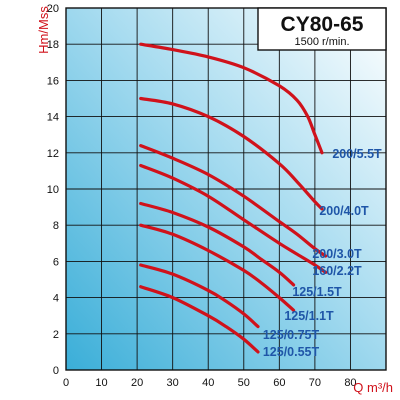 This screenshot has height=400, width=400. What do you see at coordinates (101, 383) in the screenshot?
I see `x-tick-label: 10` at bounding box center [101, 383].